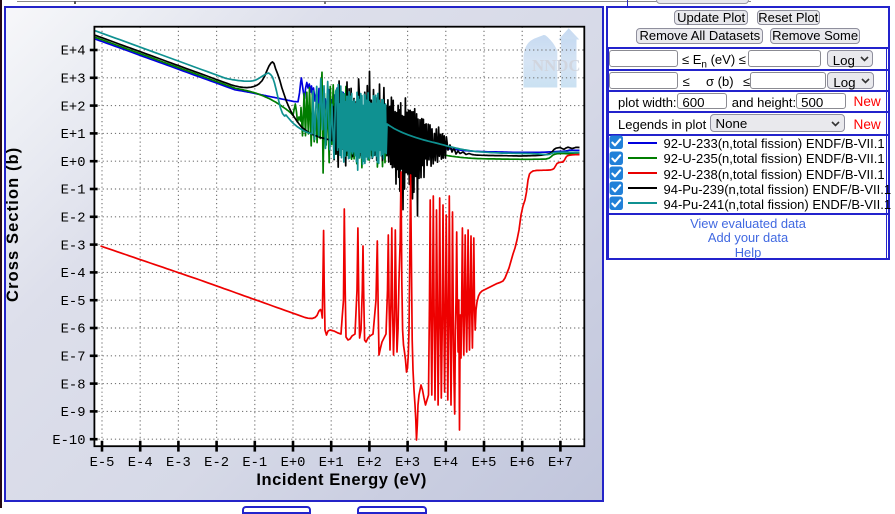 The image size is (895, 514). Describe the element at coordinates (13, 224) in the screenshot. I see `svg-text: Cross Section (b)` at that location.